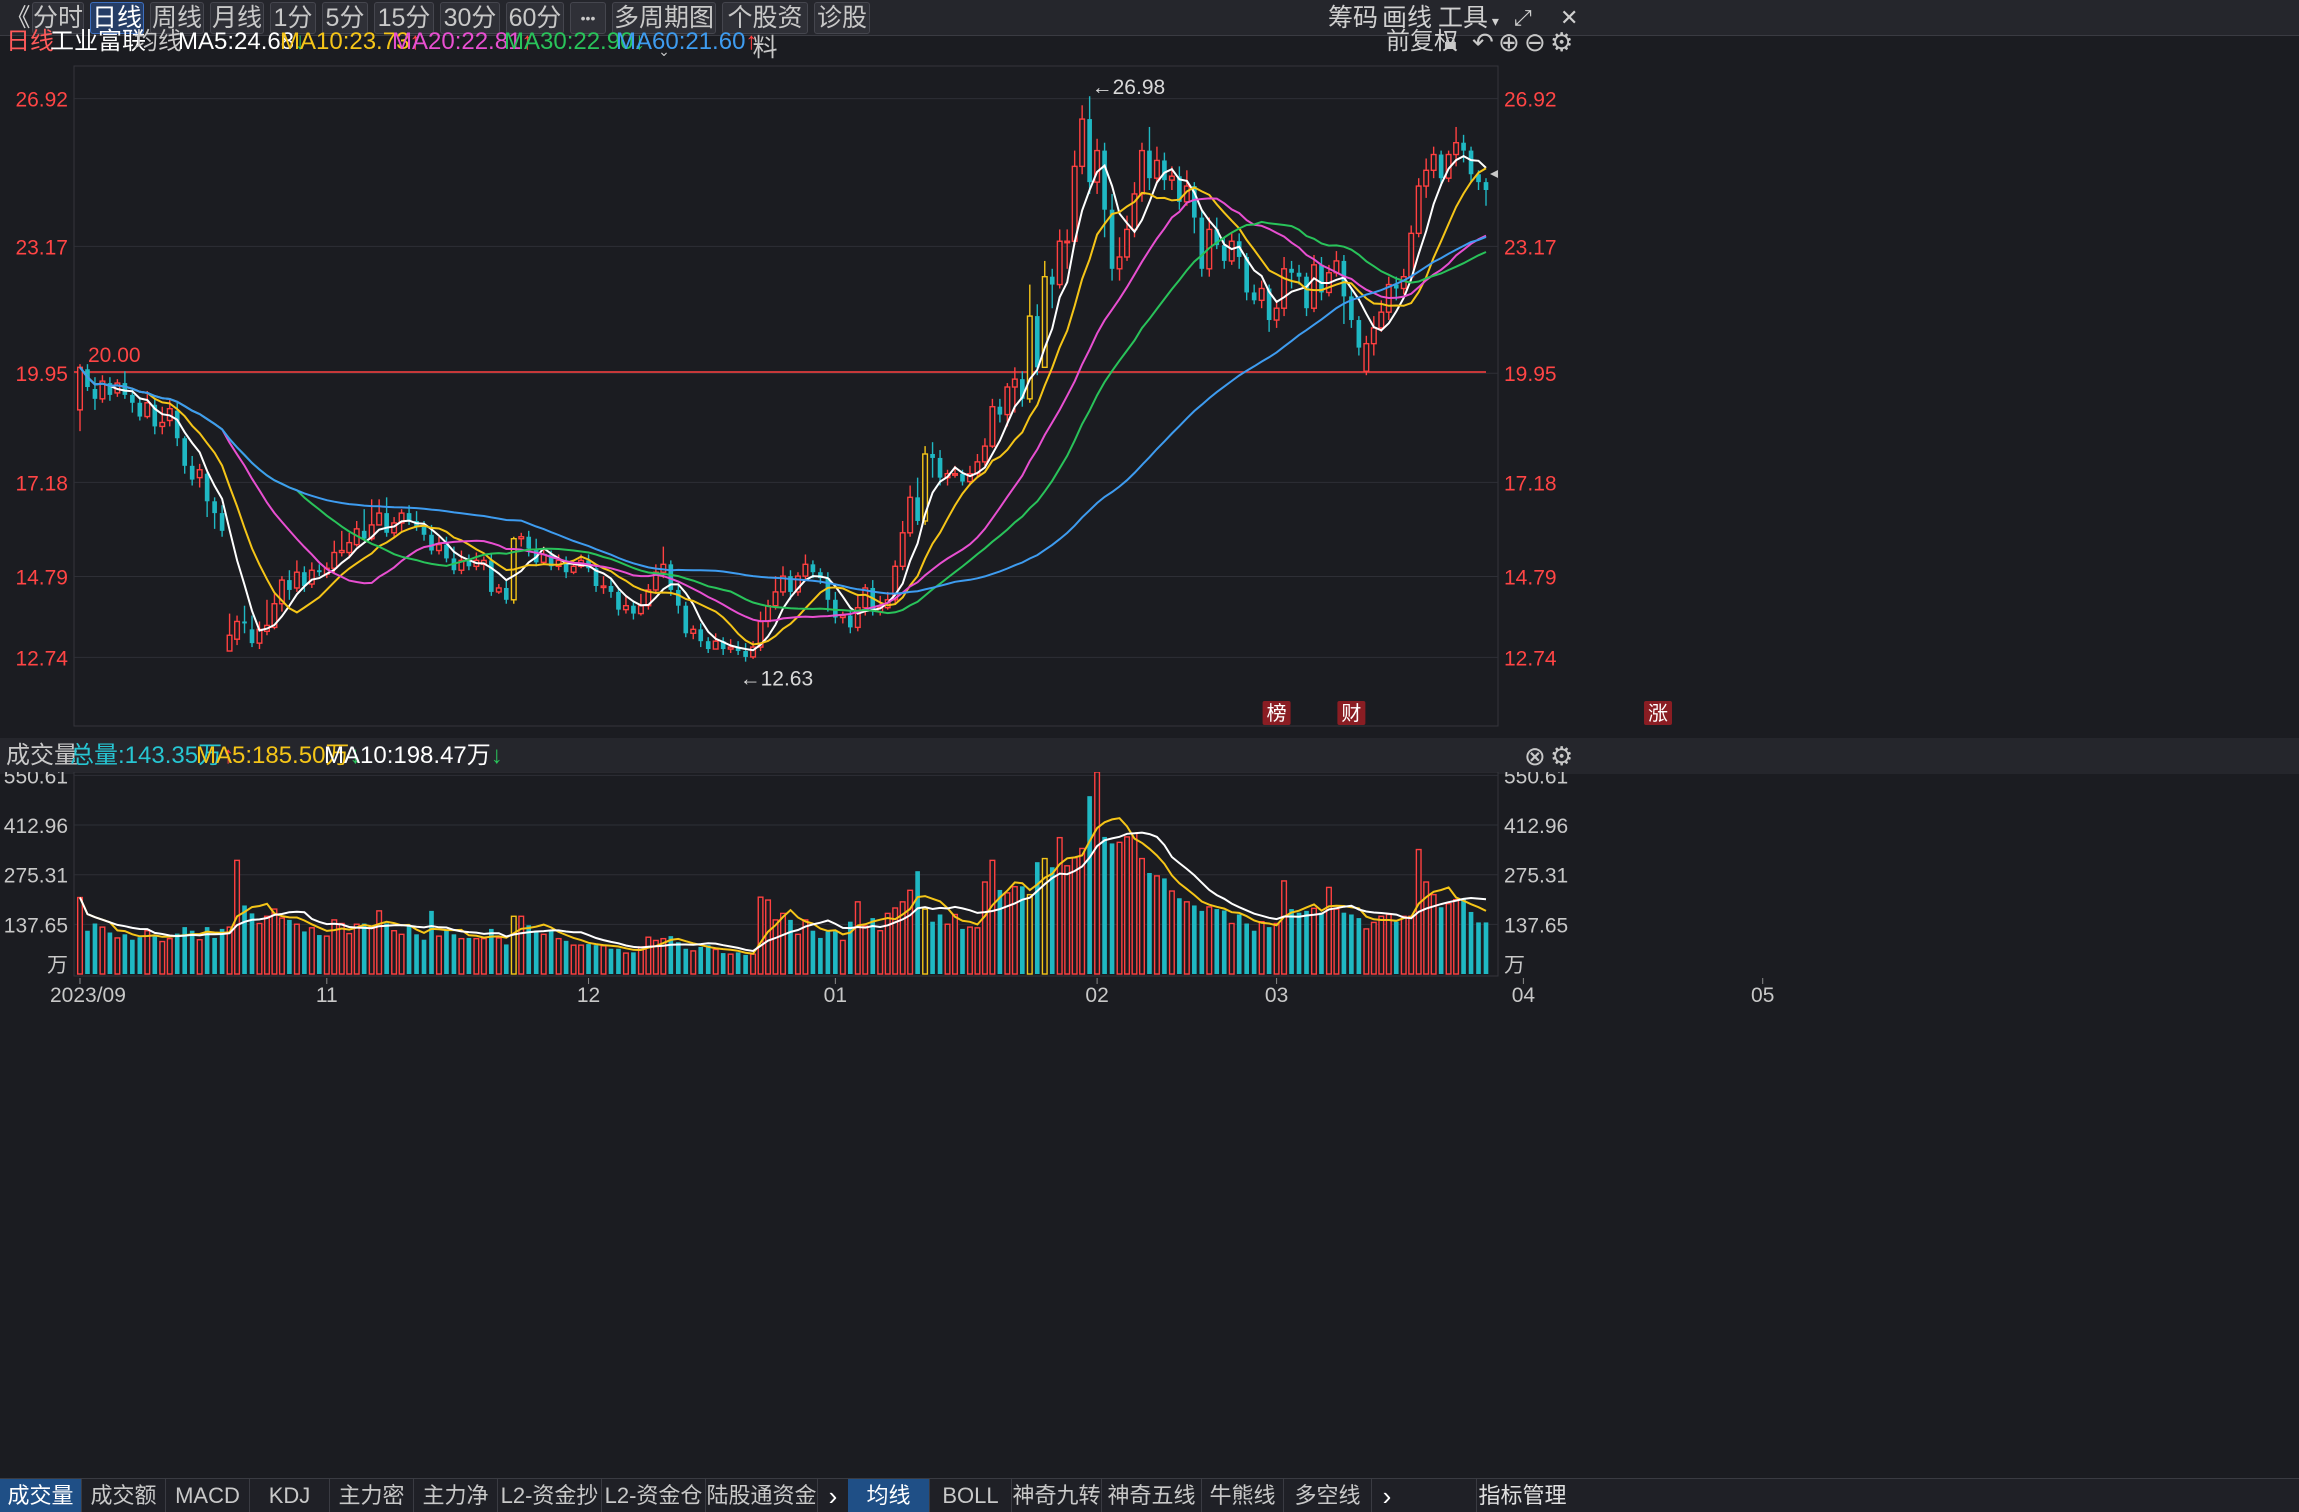 The height and width of the screenshot is (1512, 2299). What do you see at coordinates (372, 1495) in the screenshot?
I see `indicator-tab: 主力密码` at bounding box center [372, 1495].